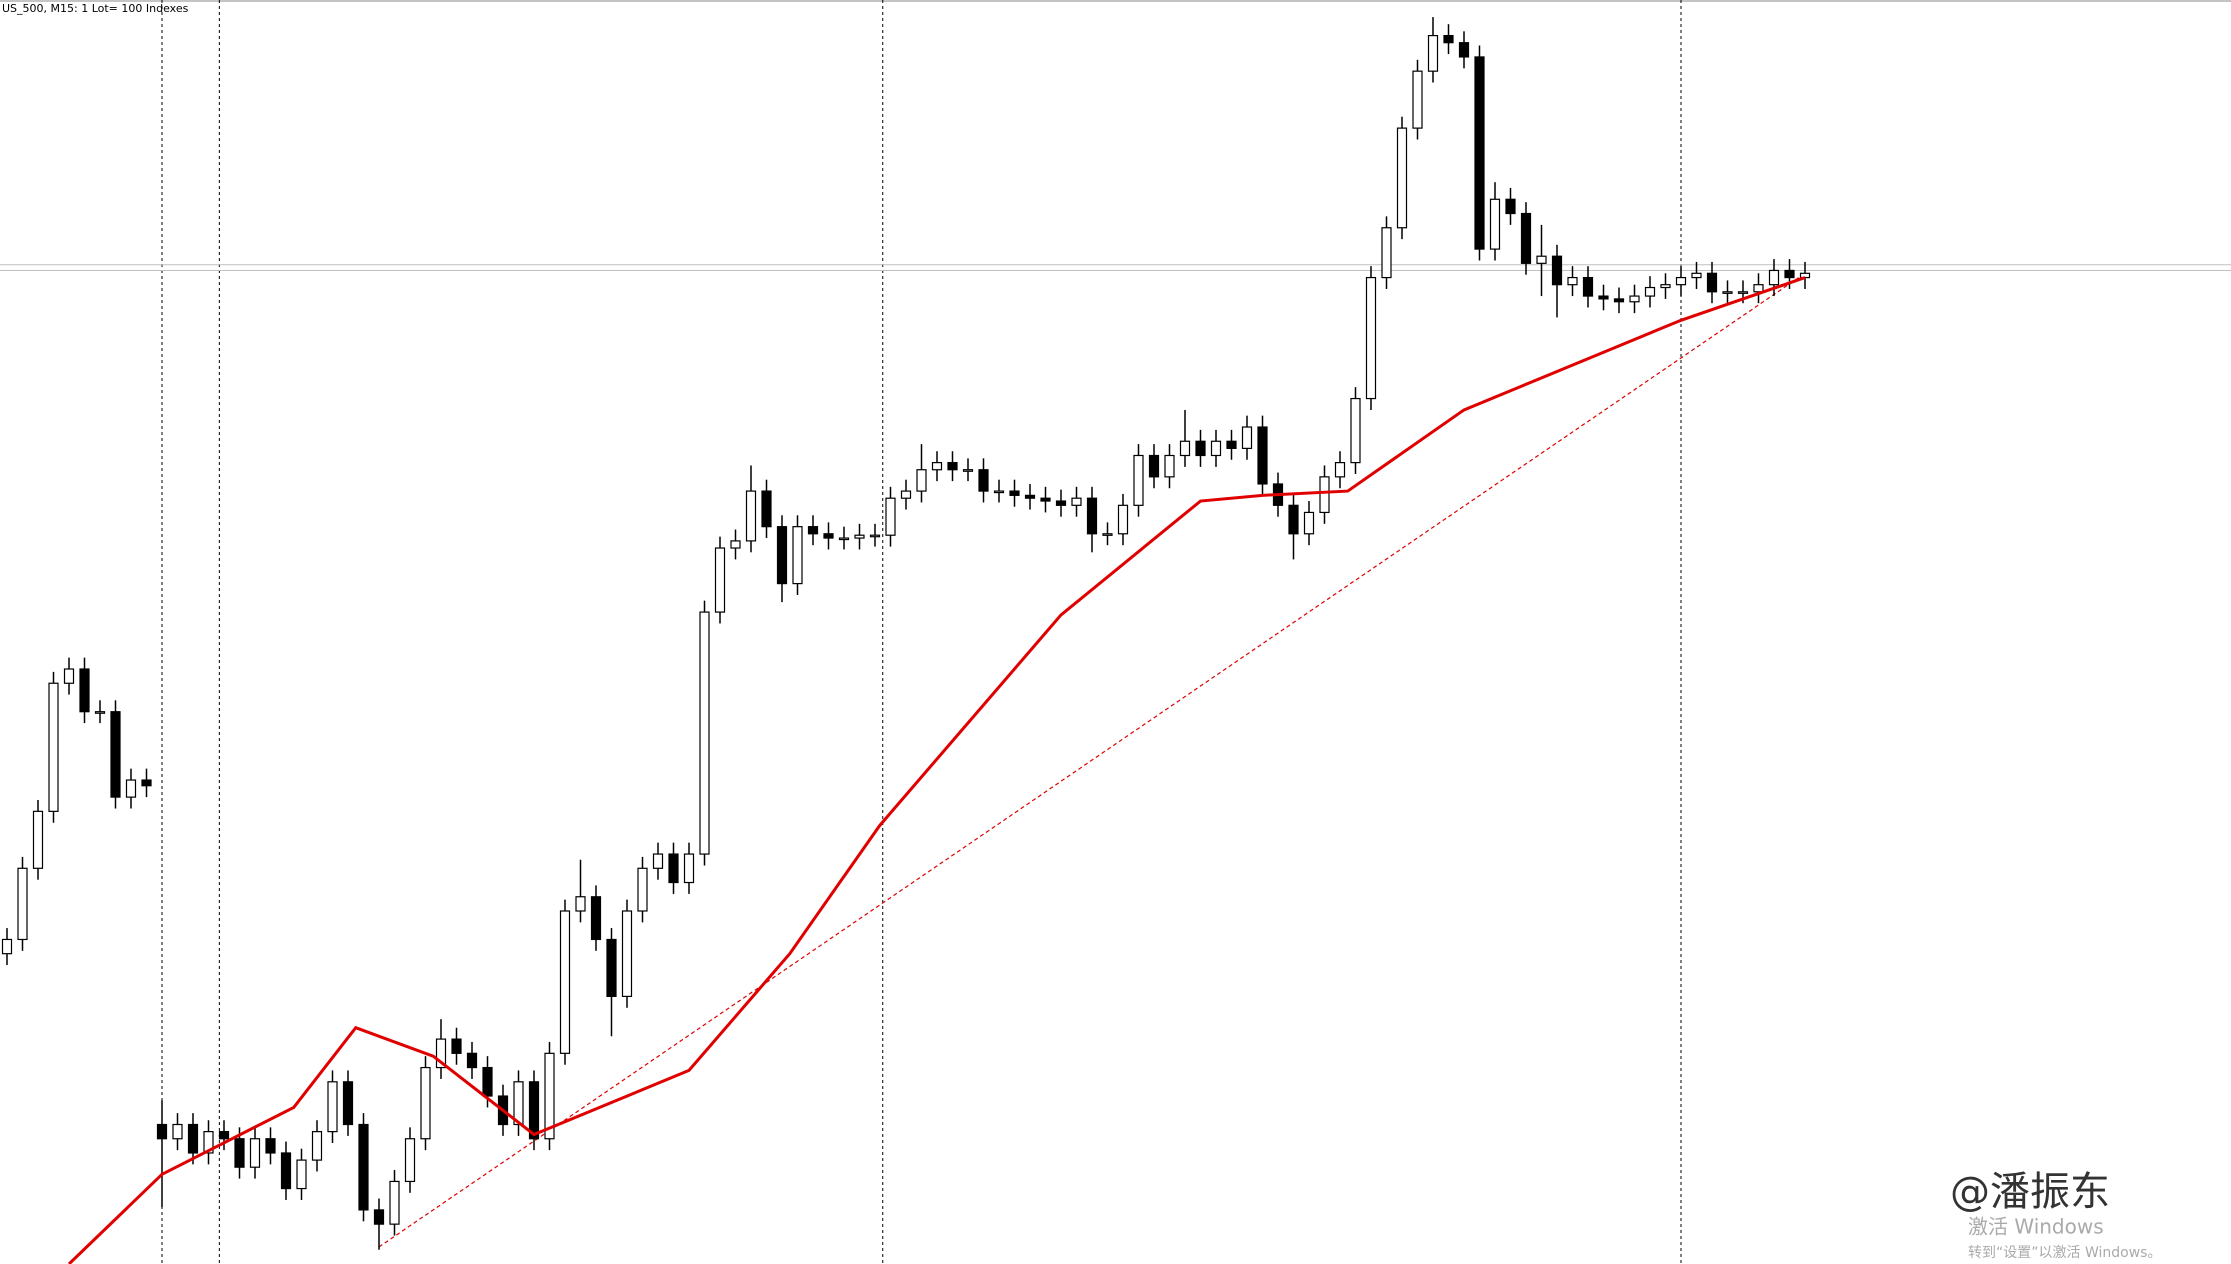 The width and height of the screenshot is (2231, 1264). What do you see at coordinates (2036, 1227) in the screenshot?
I see `activate-windows: 激活 Windows` at bounding box center [2036, 1227].